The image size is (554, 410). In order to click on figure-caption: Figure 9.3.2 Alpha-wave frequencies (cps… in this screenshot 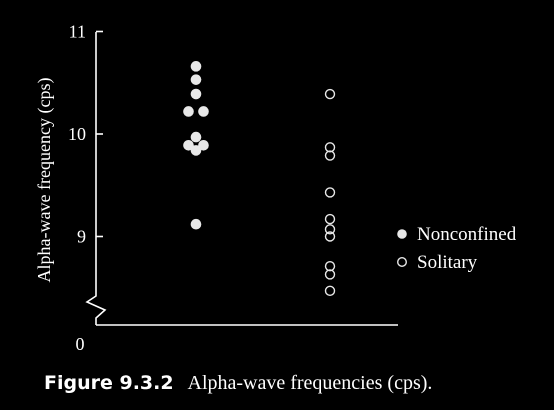, I will do `click(238, 383)`.